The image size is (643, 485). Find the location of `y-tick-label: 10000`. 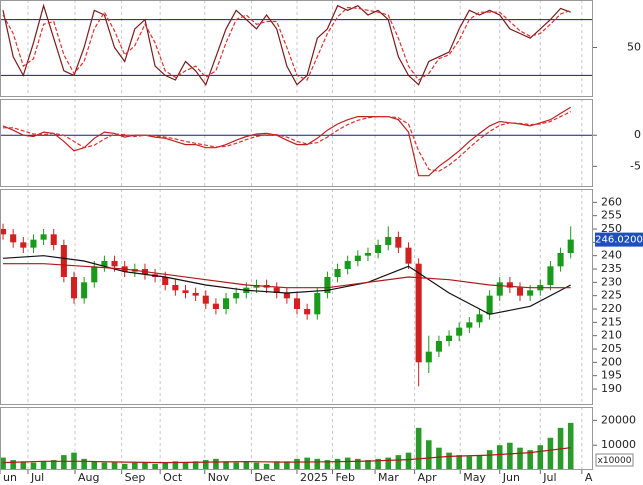

y-tick-label: 10000 is located at coordinates (618, 444).